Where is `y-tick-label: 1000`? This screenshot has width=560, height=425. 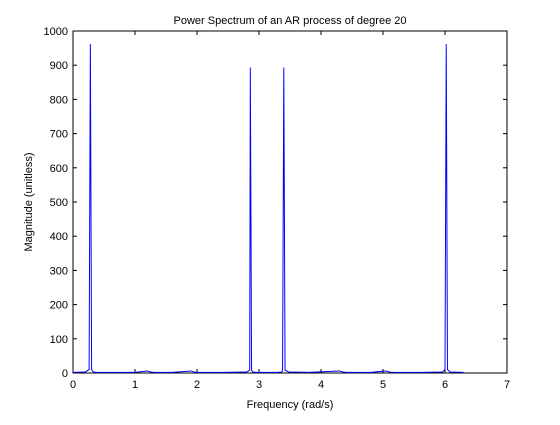 y-tick-label: 1000 is located at coordinates (56, 32).